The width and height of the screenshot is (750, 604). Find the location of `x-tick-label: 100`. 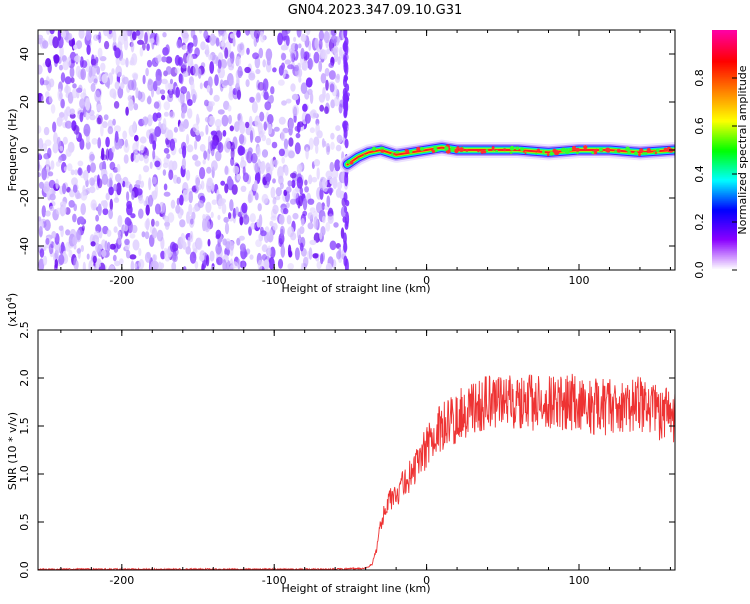

x-tick-label: 100 is located at coordinates (578, 280).